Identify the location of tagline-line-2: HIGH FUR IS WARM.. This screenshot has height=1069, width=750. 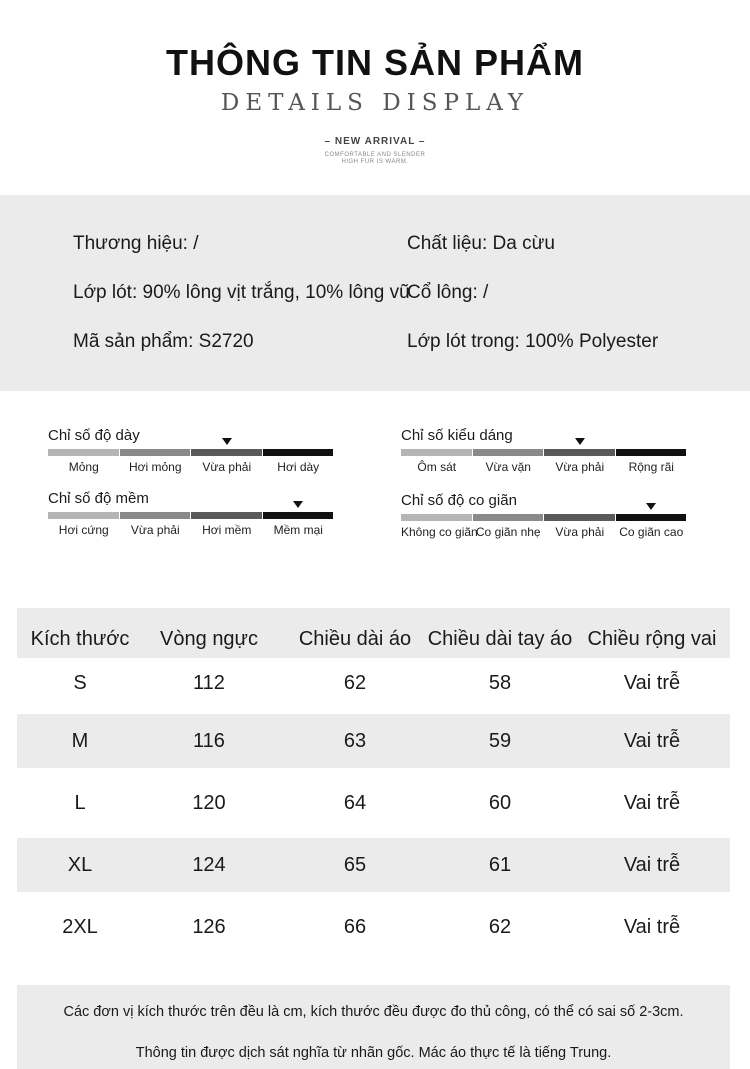
(375, 162).